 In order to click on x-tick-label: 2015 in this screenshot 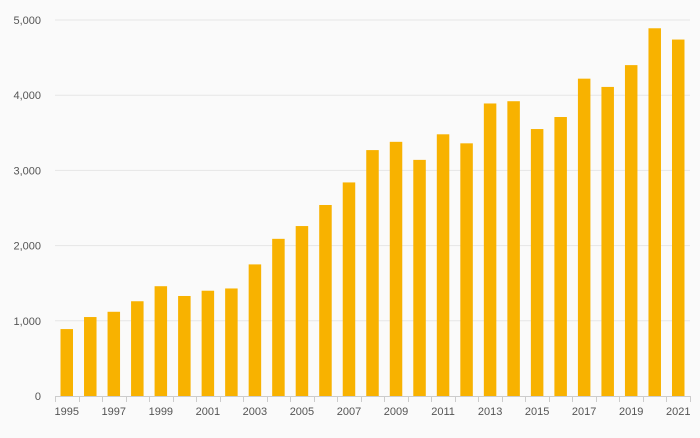, I will do `click(537, 412)`.